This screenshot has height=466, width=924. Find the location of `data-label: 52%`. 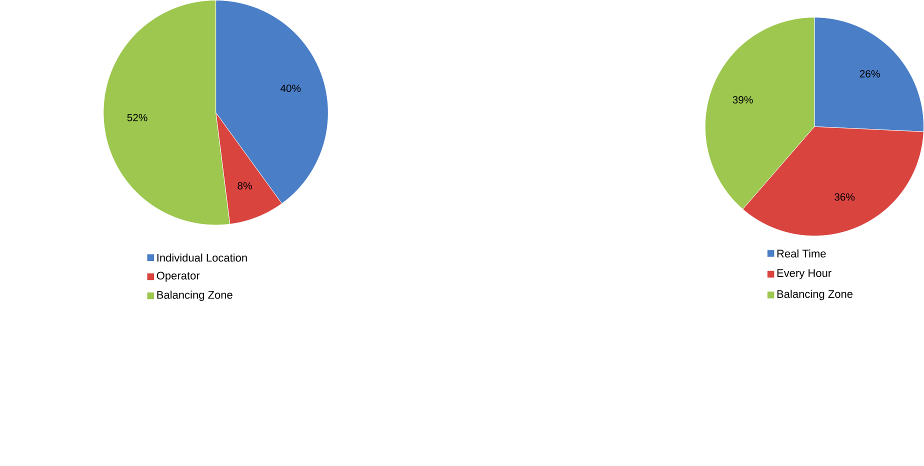

data-label: 52% is located at coordinates (137, 118).